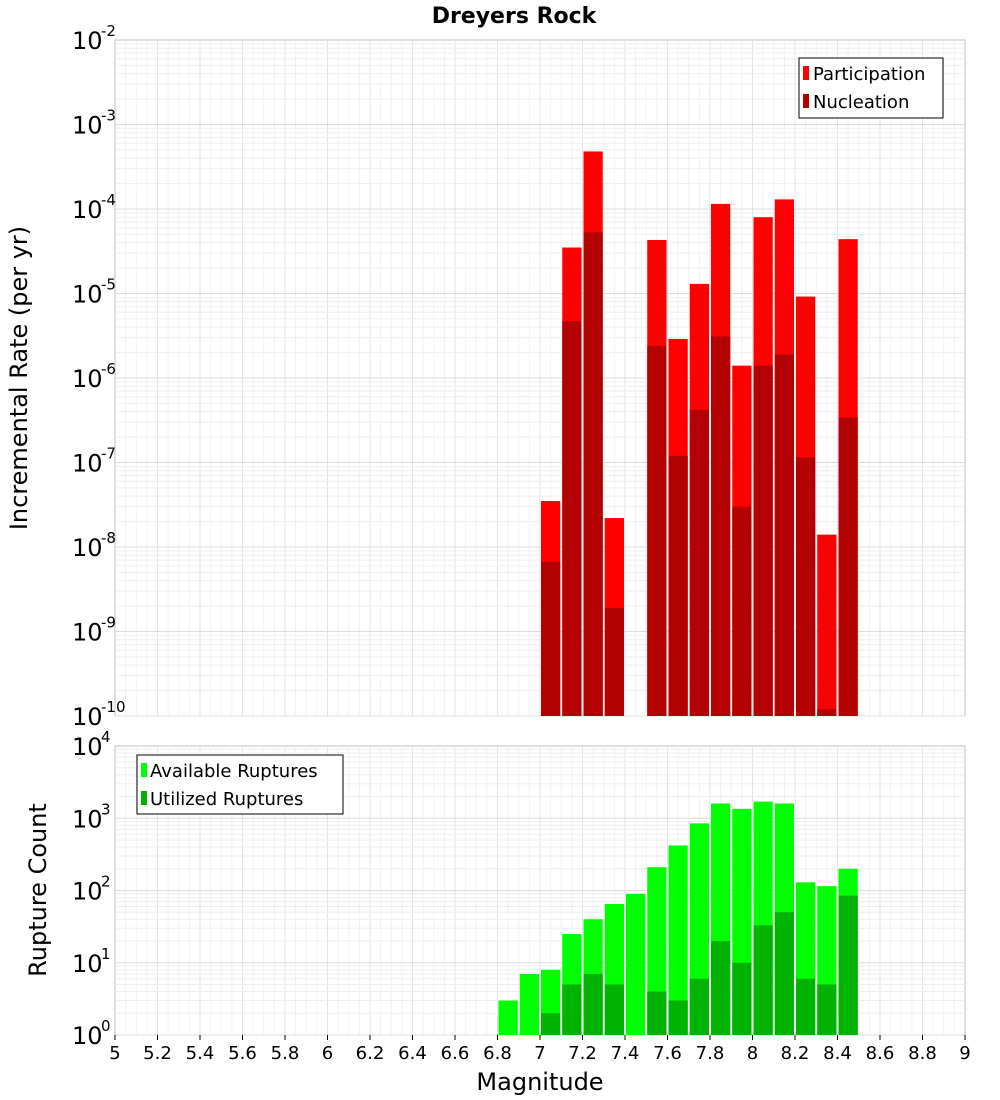  I want to click on bottom-y-axis-label: Rupture Count, so click(38, 890).